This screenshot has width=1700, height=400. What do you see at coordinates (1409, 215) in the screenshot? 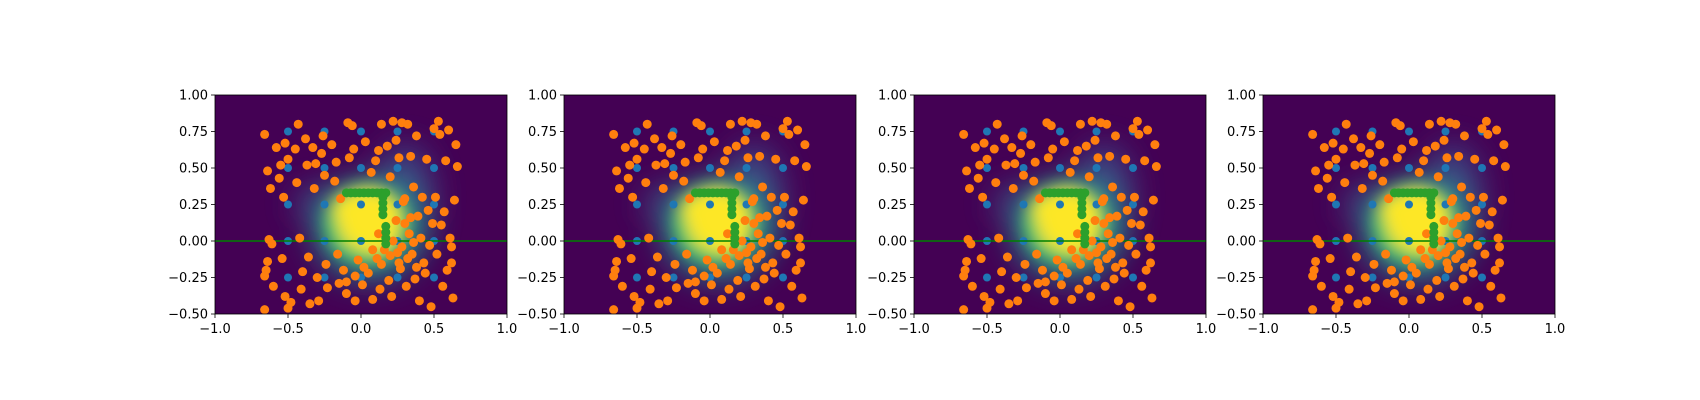
I see `series-orange` at bounding box center [1409, 215].